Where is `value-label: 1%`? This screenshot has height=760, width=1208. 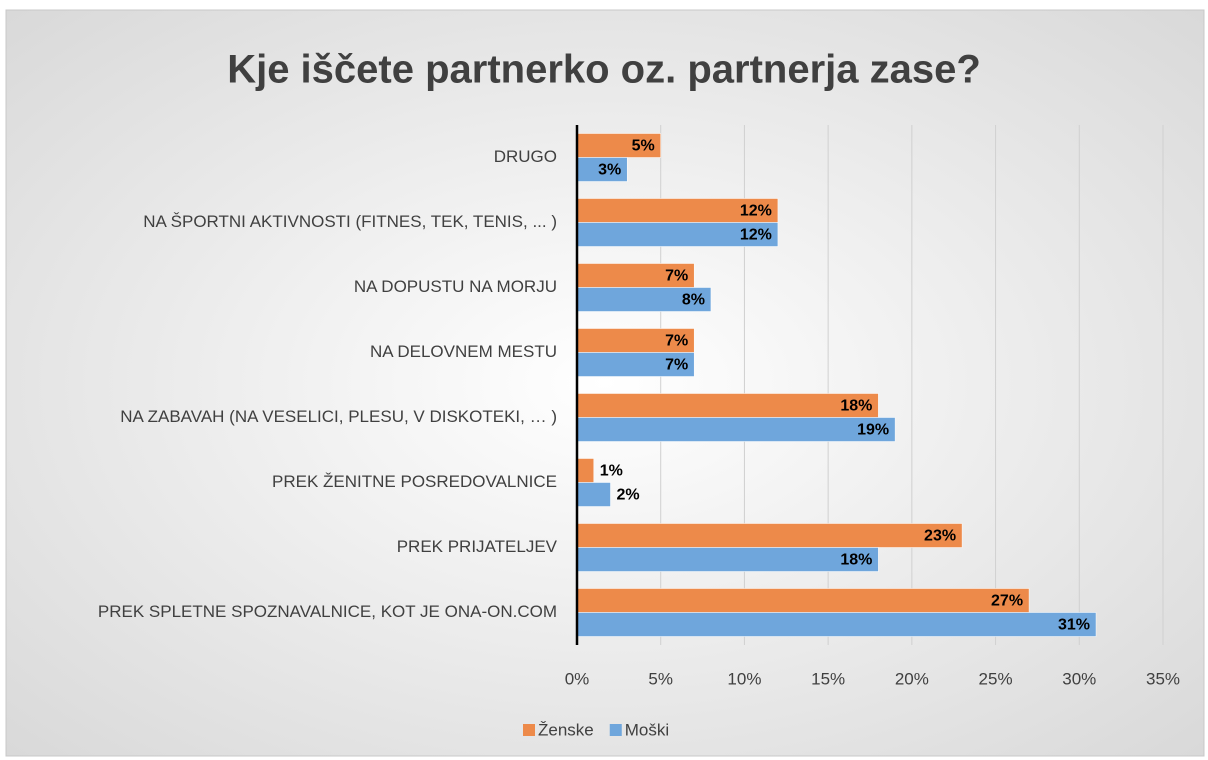 value-label: 1% is located at coordinates (611, 471).